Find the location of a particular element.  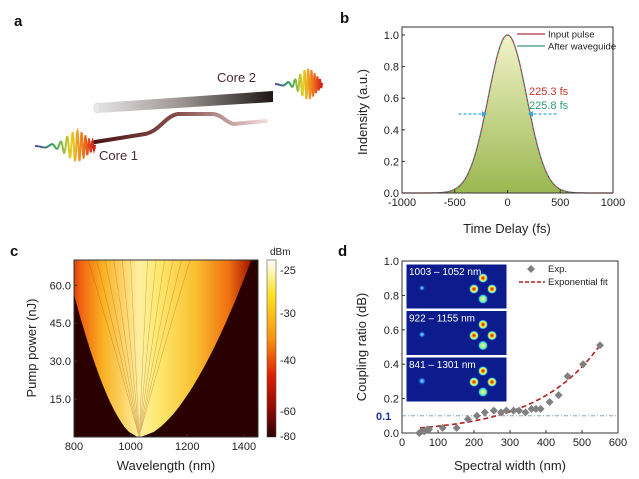

y-tick-label: 0.6 is located at coordinates (391, 99).